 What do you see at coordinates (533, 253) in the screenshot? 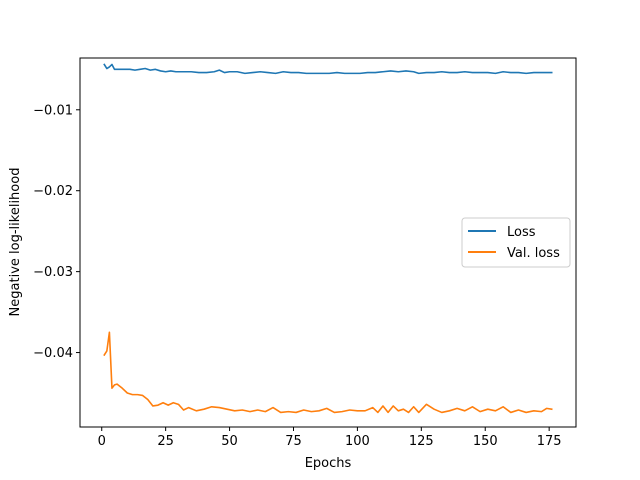
I see `legend-label-val-loss: Val. loss` at bounding box center [533, 253].